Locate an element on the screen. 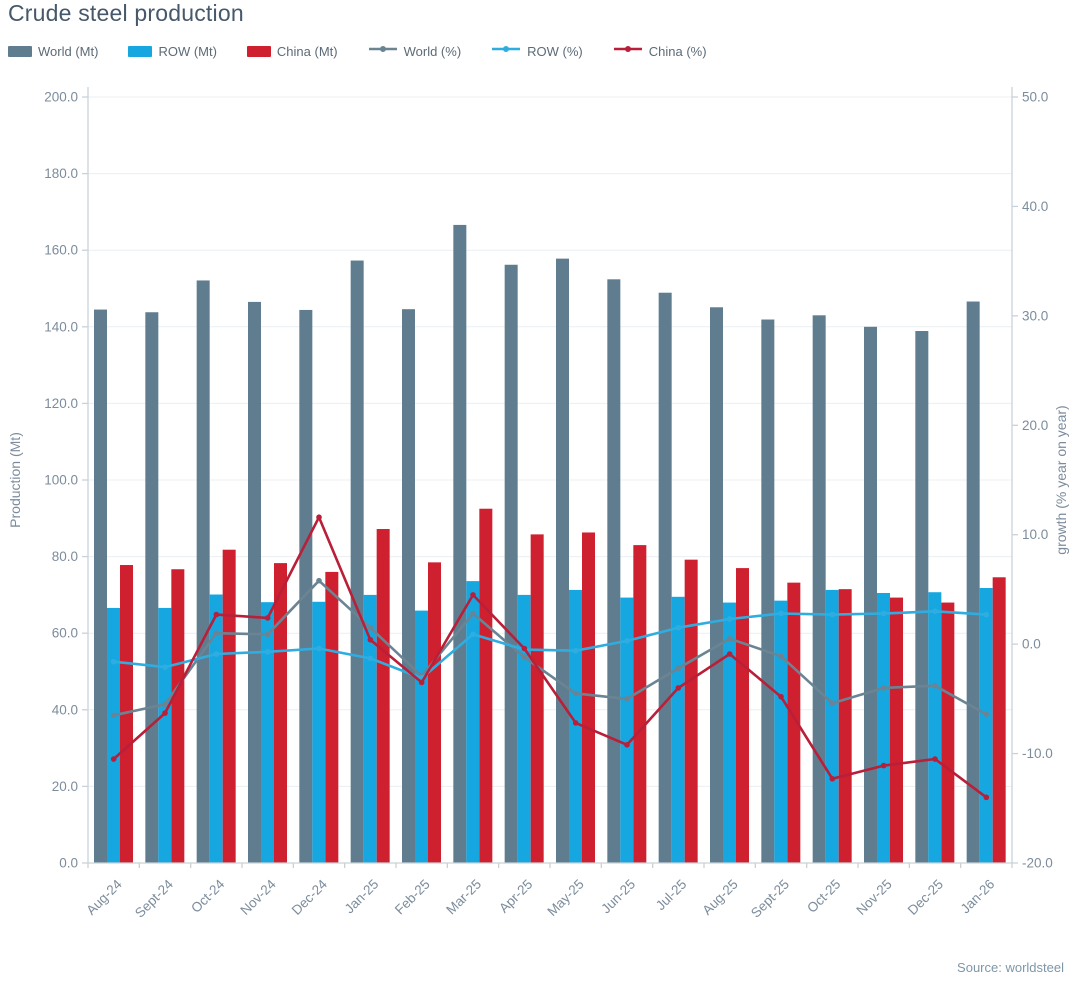 The width and height of the screenshot is (1080, 984). row-pct-line-icon is located at coordinates (506, 51).